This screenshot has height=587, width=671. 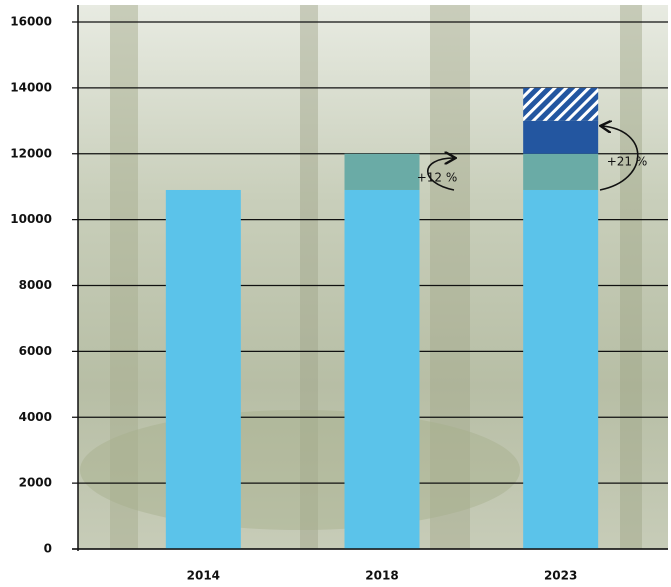 What do you see at coordinates (48, 549) in the screenshot?
I see `y-tick-label: 0` at bounding box center [48, 549].